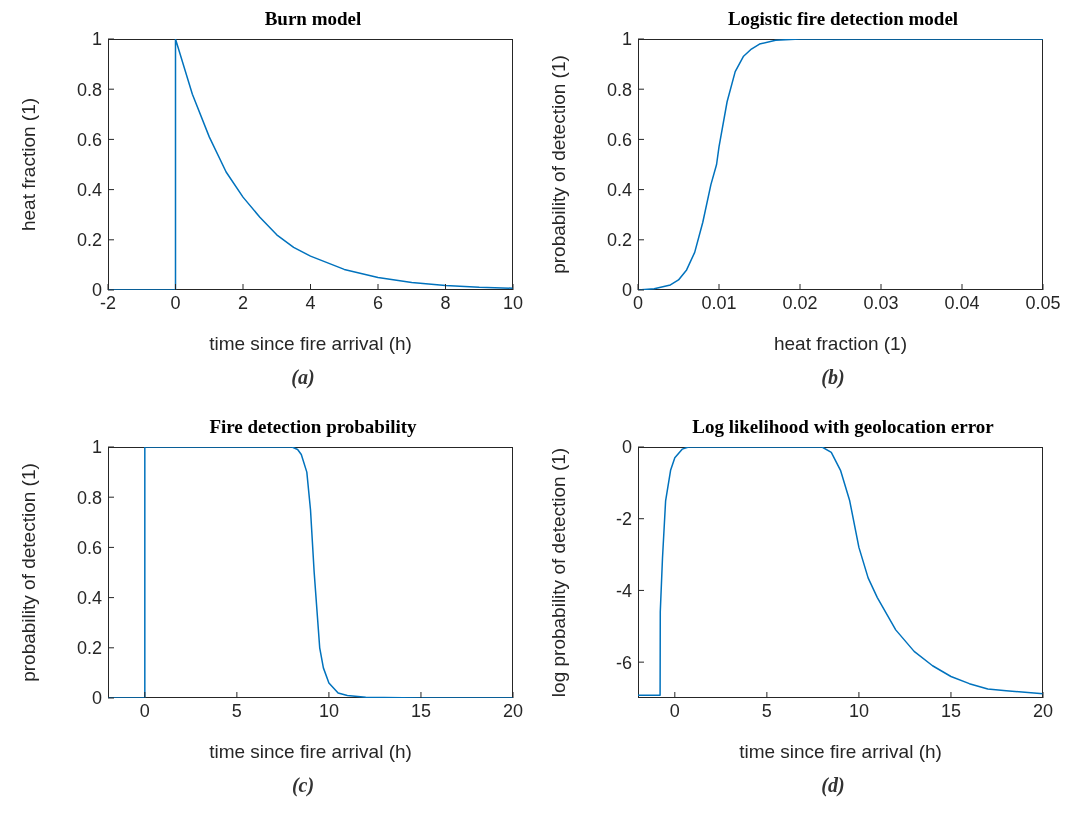 Image resolution: width=1069 pixels, height=827 pixels. What do you see at coordinates (378, 302) in the screenshot?
I see `x-tick-label: 6` at bounding box center [378, 302].